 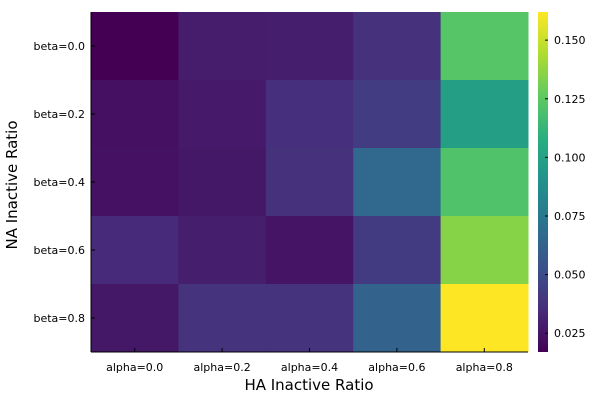 I want to click on colorbar-tick-label: 0.050, so click(x=570, y=275).